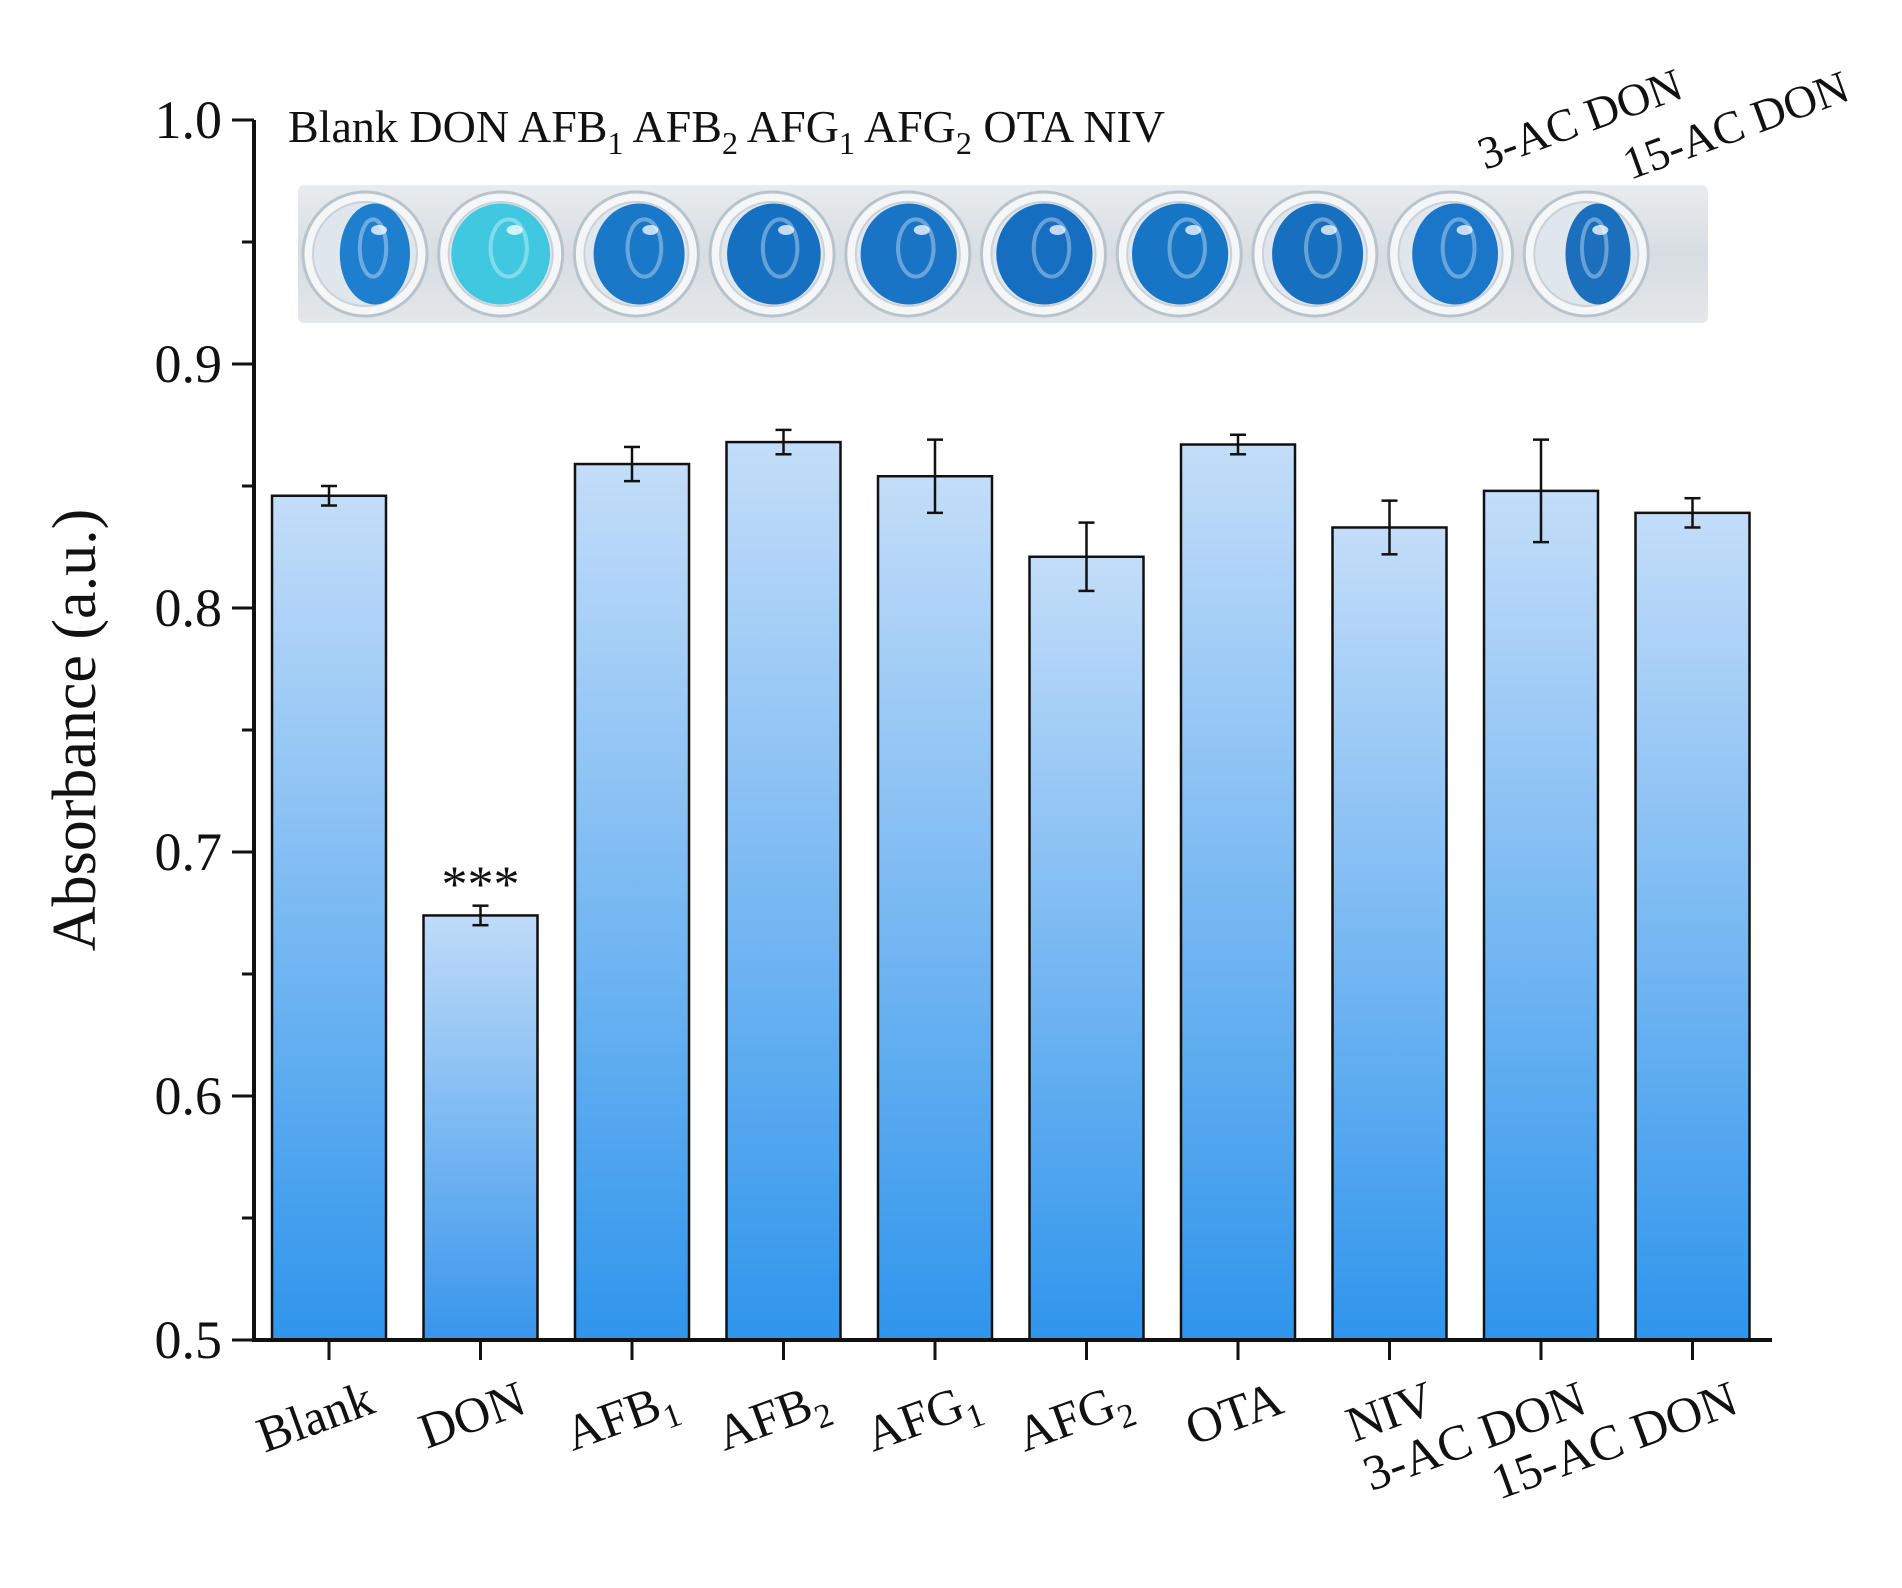  Describe the element at coordinates (189, 852) in the screenshot. I see `y-tick-label: 0.7` at that location.